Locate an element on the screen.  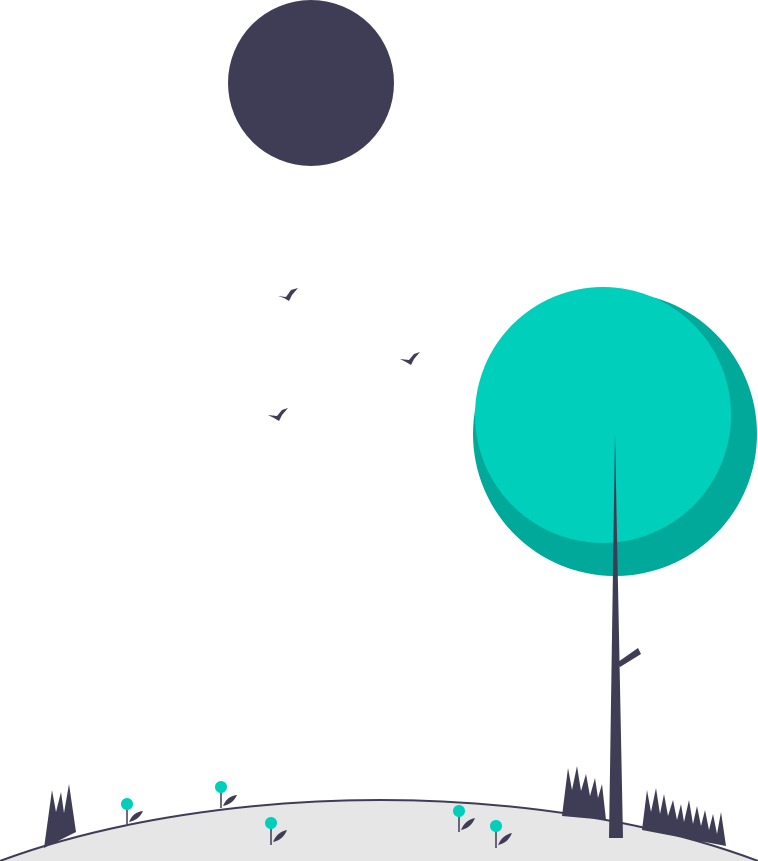
tree-trunk is located at coordinates (625, 636).